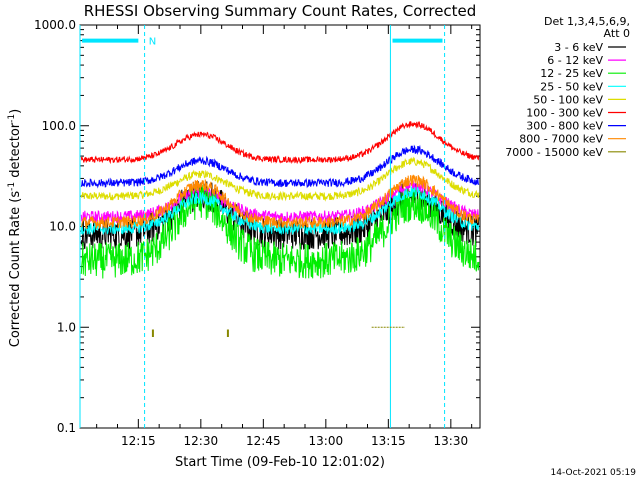 The height and width of the screenshot is (480, 640). Describe the element at coordinates (201, 441) in the screenshot. I see `x-tick-label: 12:30` at that location.